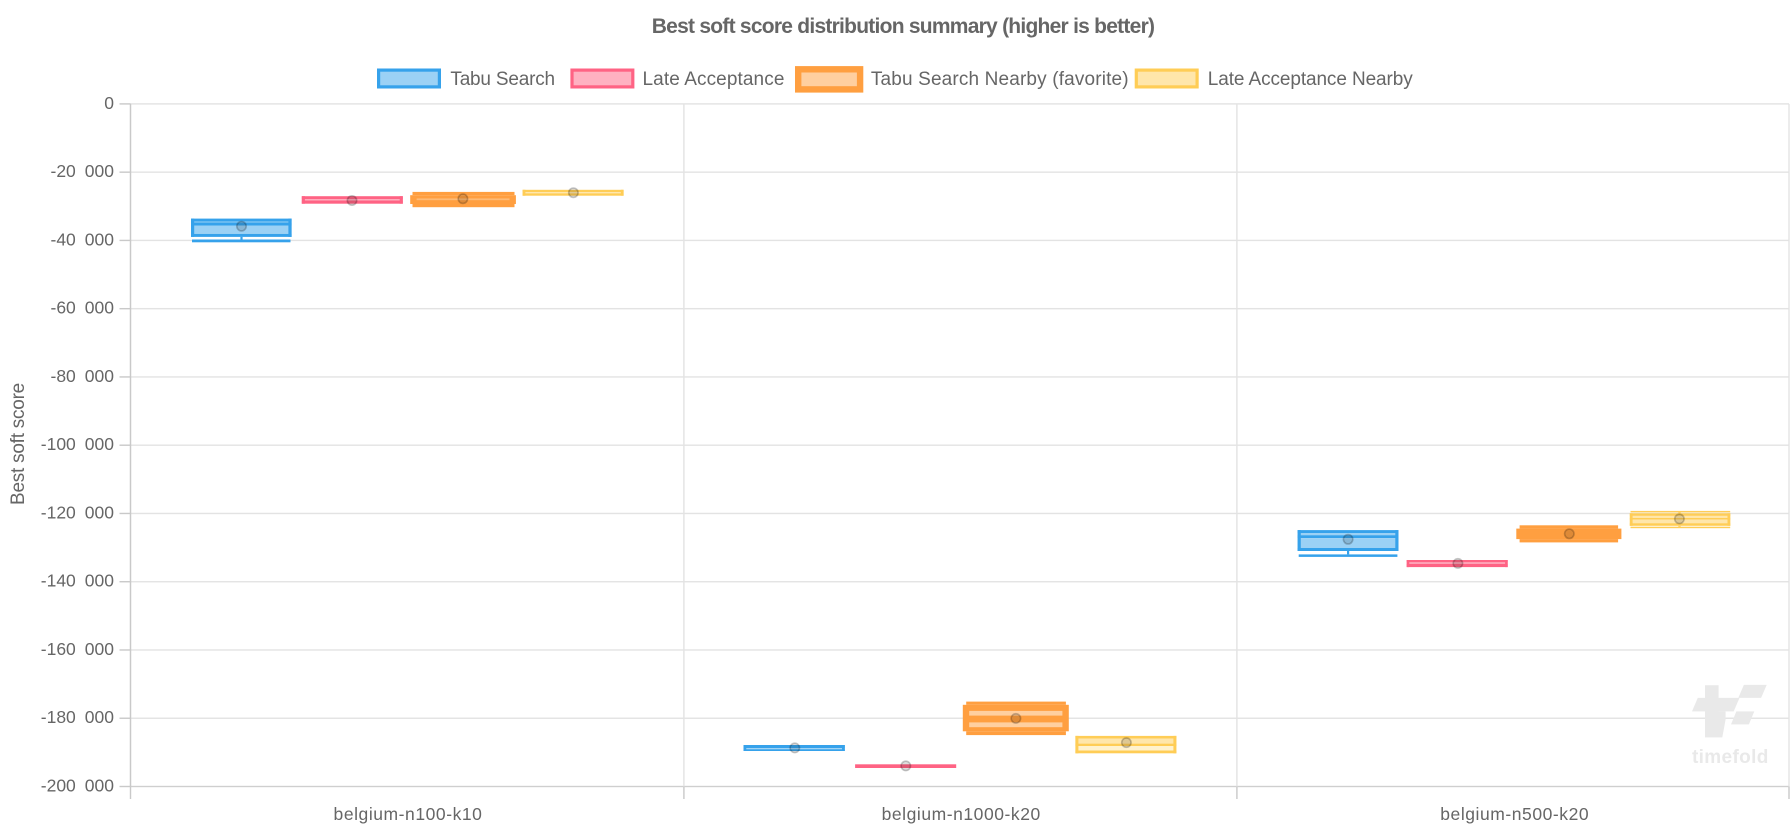  I want to click on svg-text: Tabu Search Nearby (favorite), so click(1000, 79).